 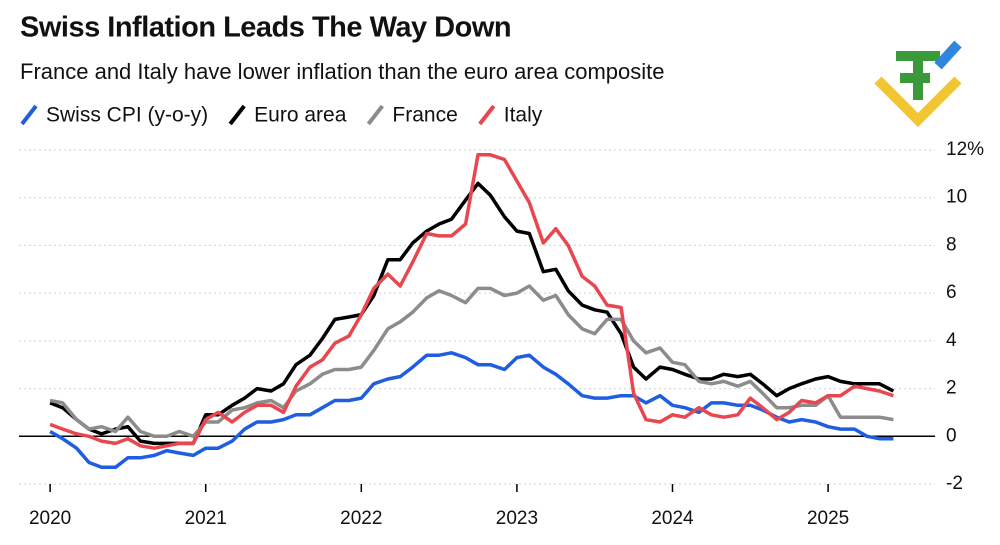 What do you see at coordinates (300, 115) in the screenshot?
I see `legend-label: Euro area` at bounding box center [300, 115].